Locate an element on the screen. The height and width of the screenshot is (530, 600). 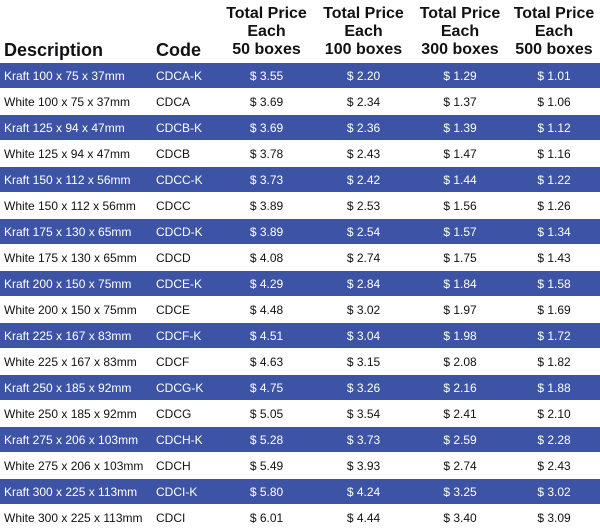
price-300-cell: $ 2.74 is located at coordinates (460, 466).